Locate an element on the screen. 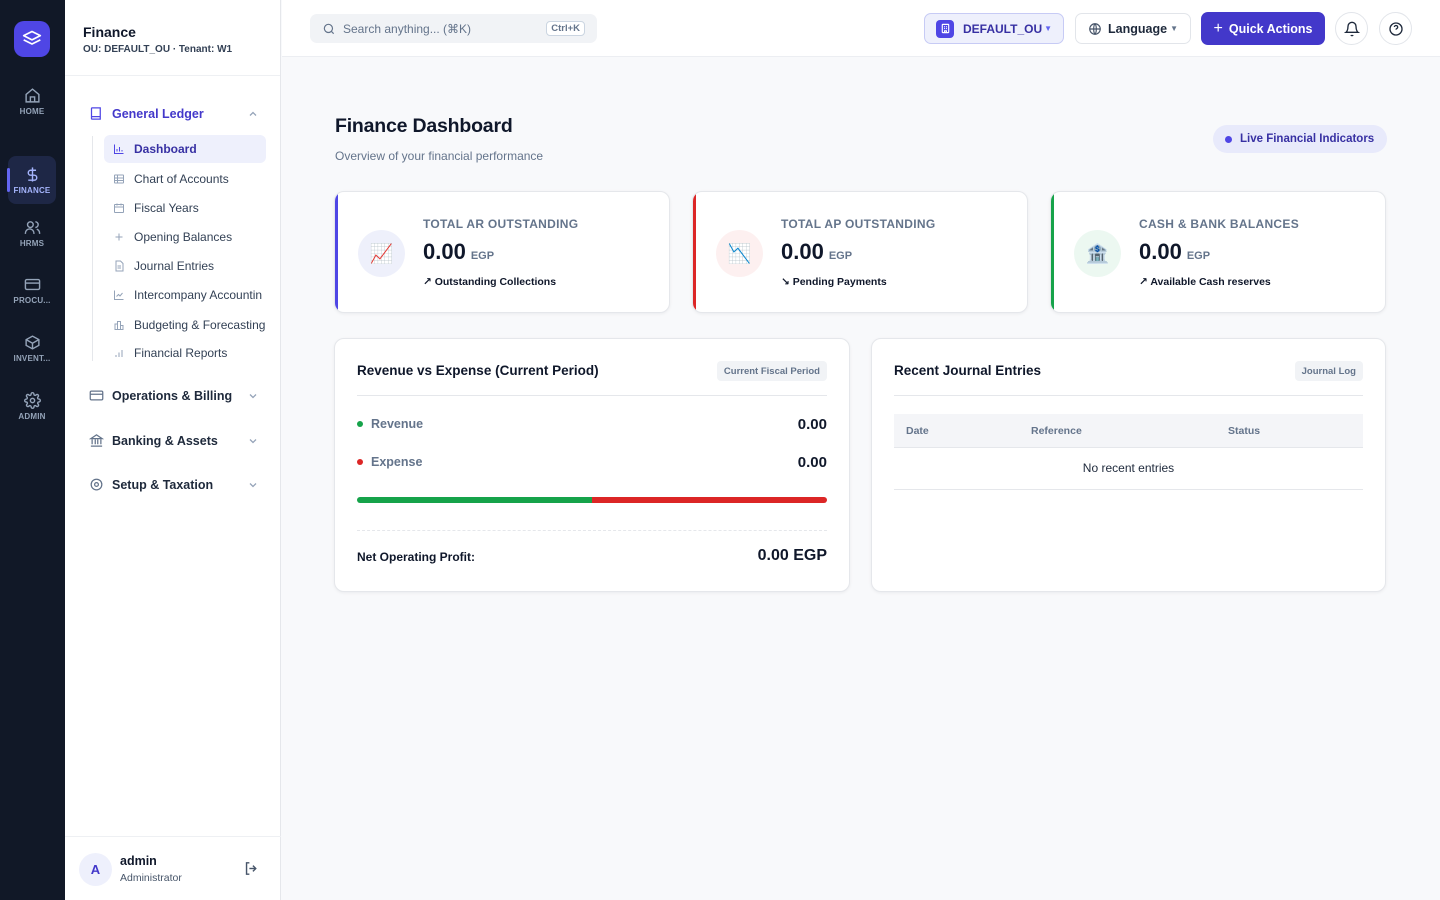 The height and width of the screenshot is (900, 1440). tree-line is located at coordinates (93, 248).